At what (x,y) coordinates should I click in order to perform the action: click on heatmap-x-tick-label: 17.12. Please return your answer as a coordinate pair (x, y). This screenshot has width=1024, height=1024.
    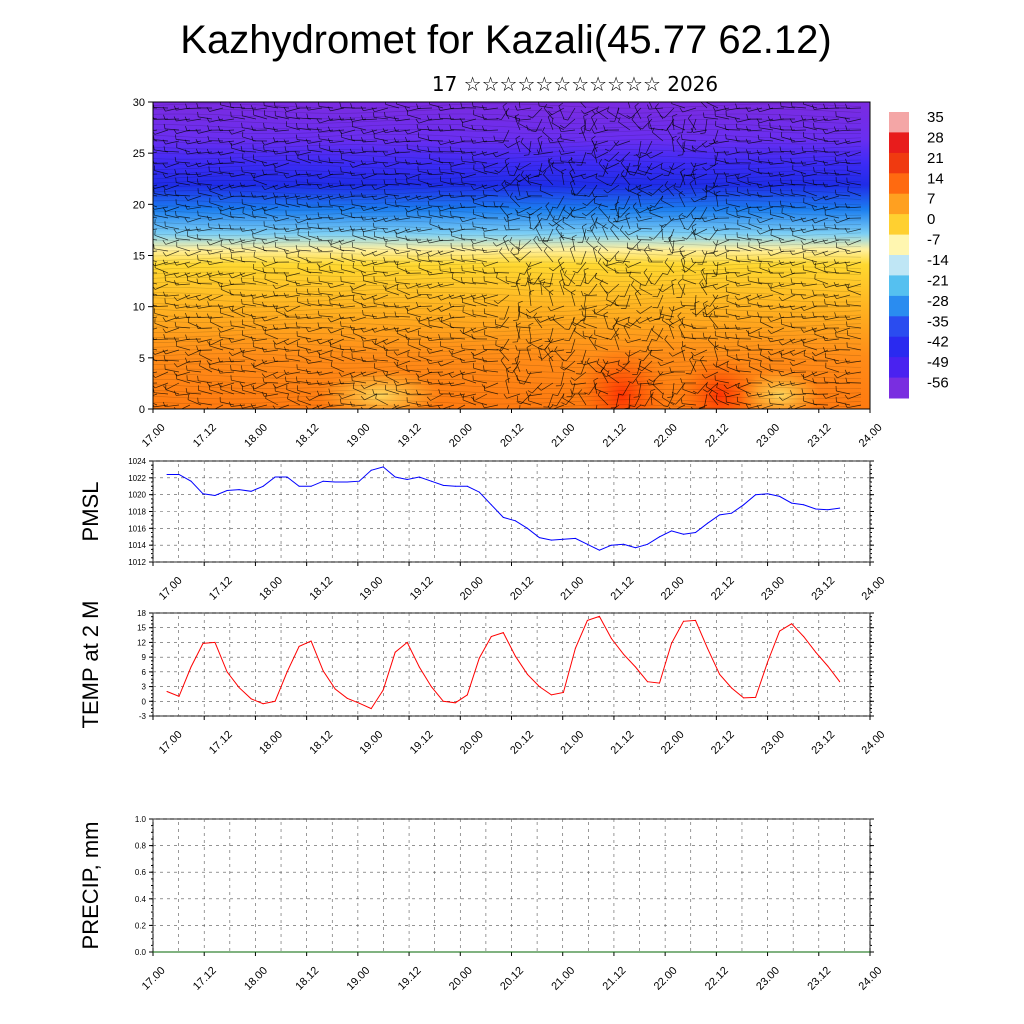
    Looking at the image, I should click on (205, 436).